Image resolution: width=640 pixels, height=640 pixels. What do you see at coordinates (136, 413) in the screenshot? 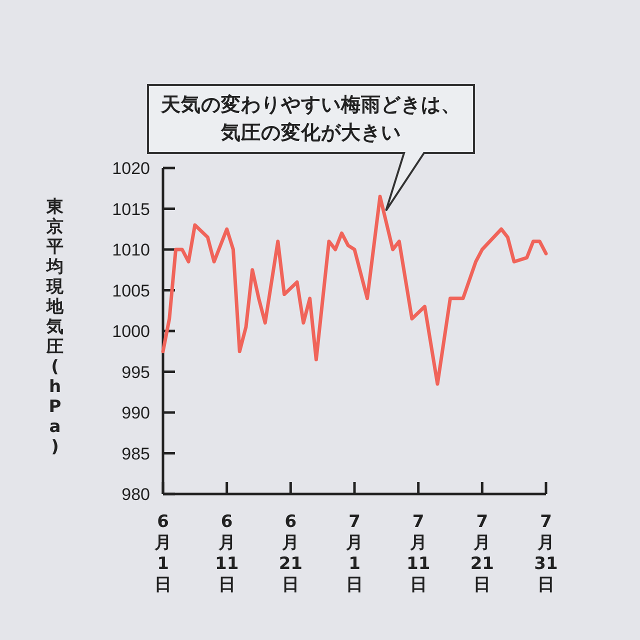
I see `y-tick-label: 990` at bounding box center [136, 413].